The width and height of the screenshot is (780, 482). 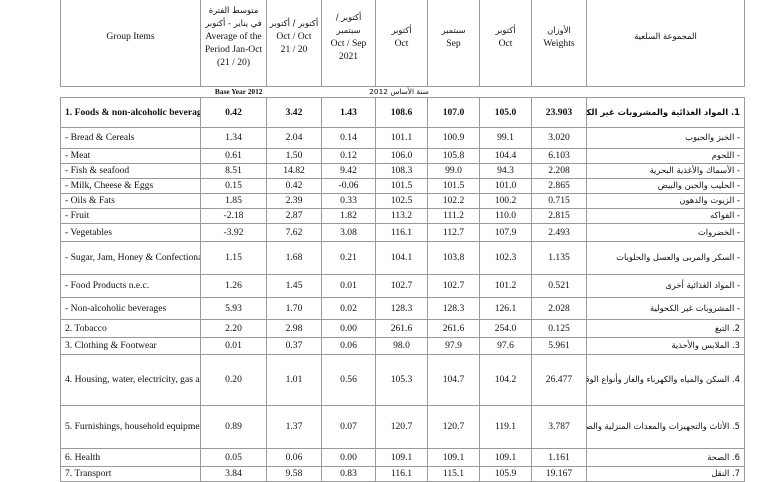 I want to click on header-weights-en: Weights, so click(x=559, y=43).